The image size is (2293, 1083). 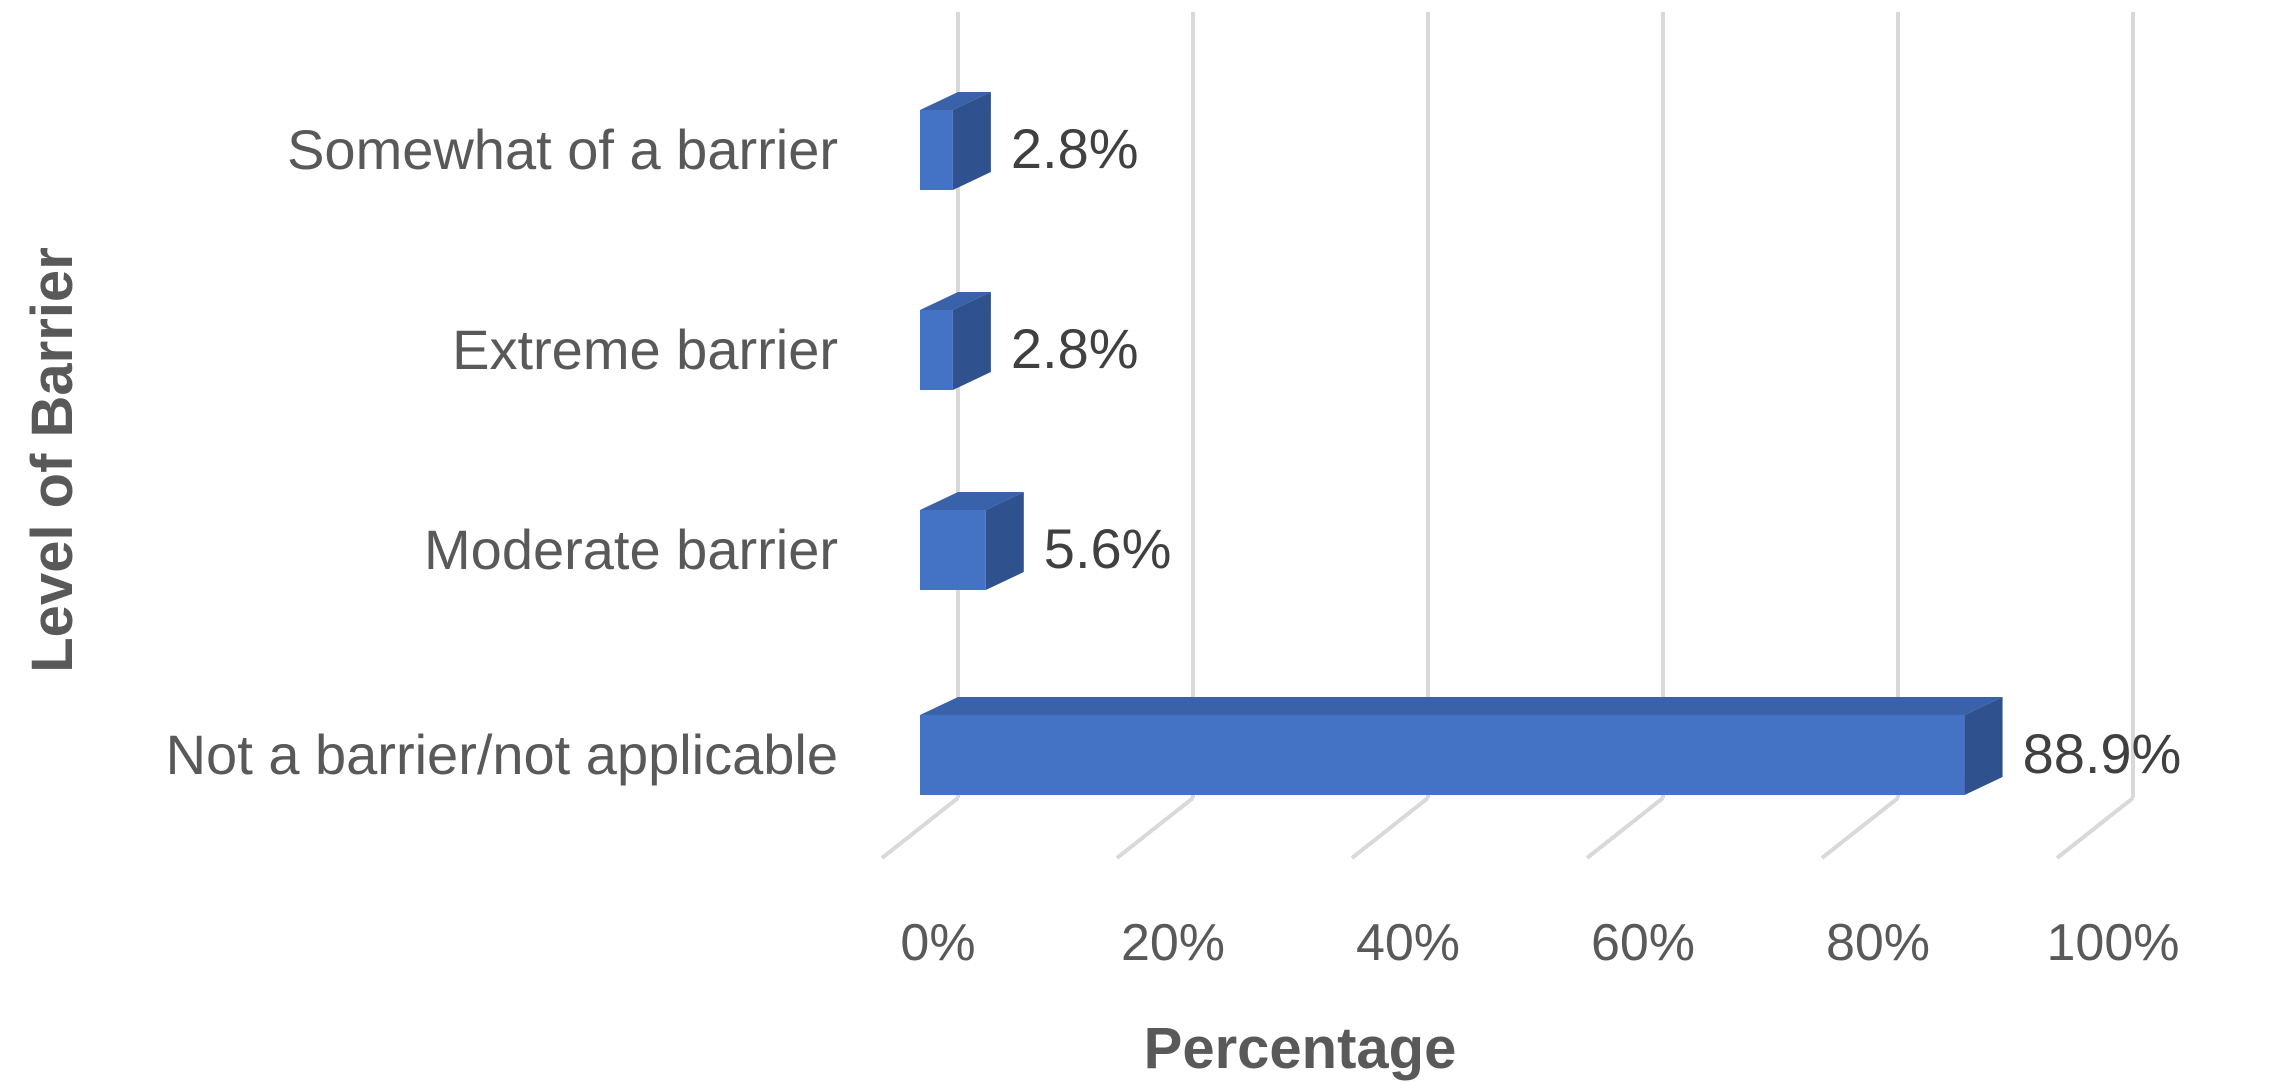 I want to click on category-label: Not a barrier/not applicable, so click(x=502, y=754).